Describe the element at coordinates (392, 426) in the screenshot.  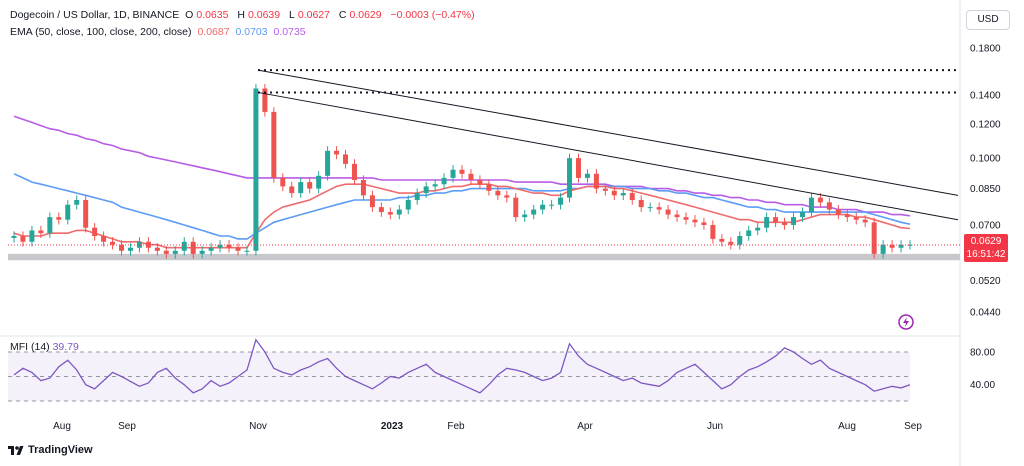
I see `x-tick-label: 2023` at that location.